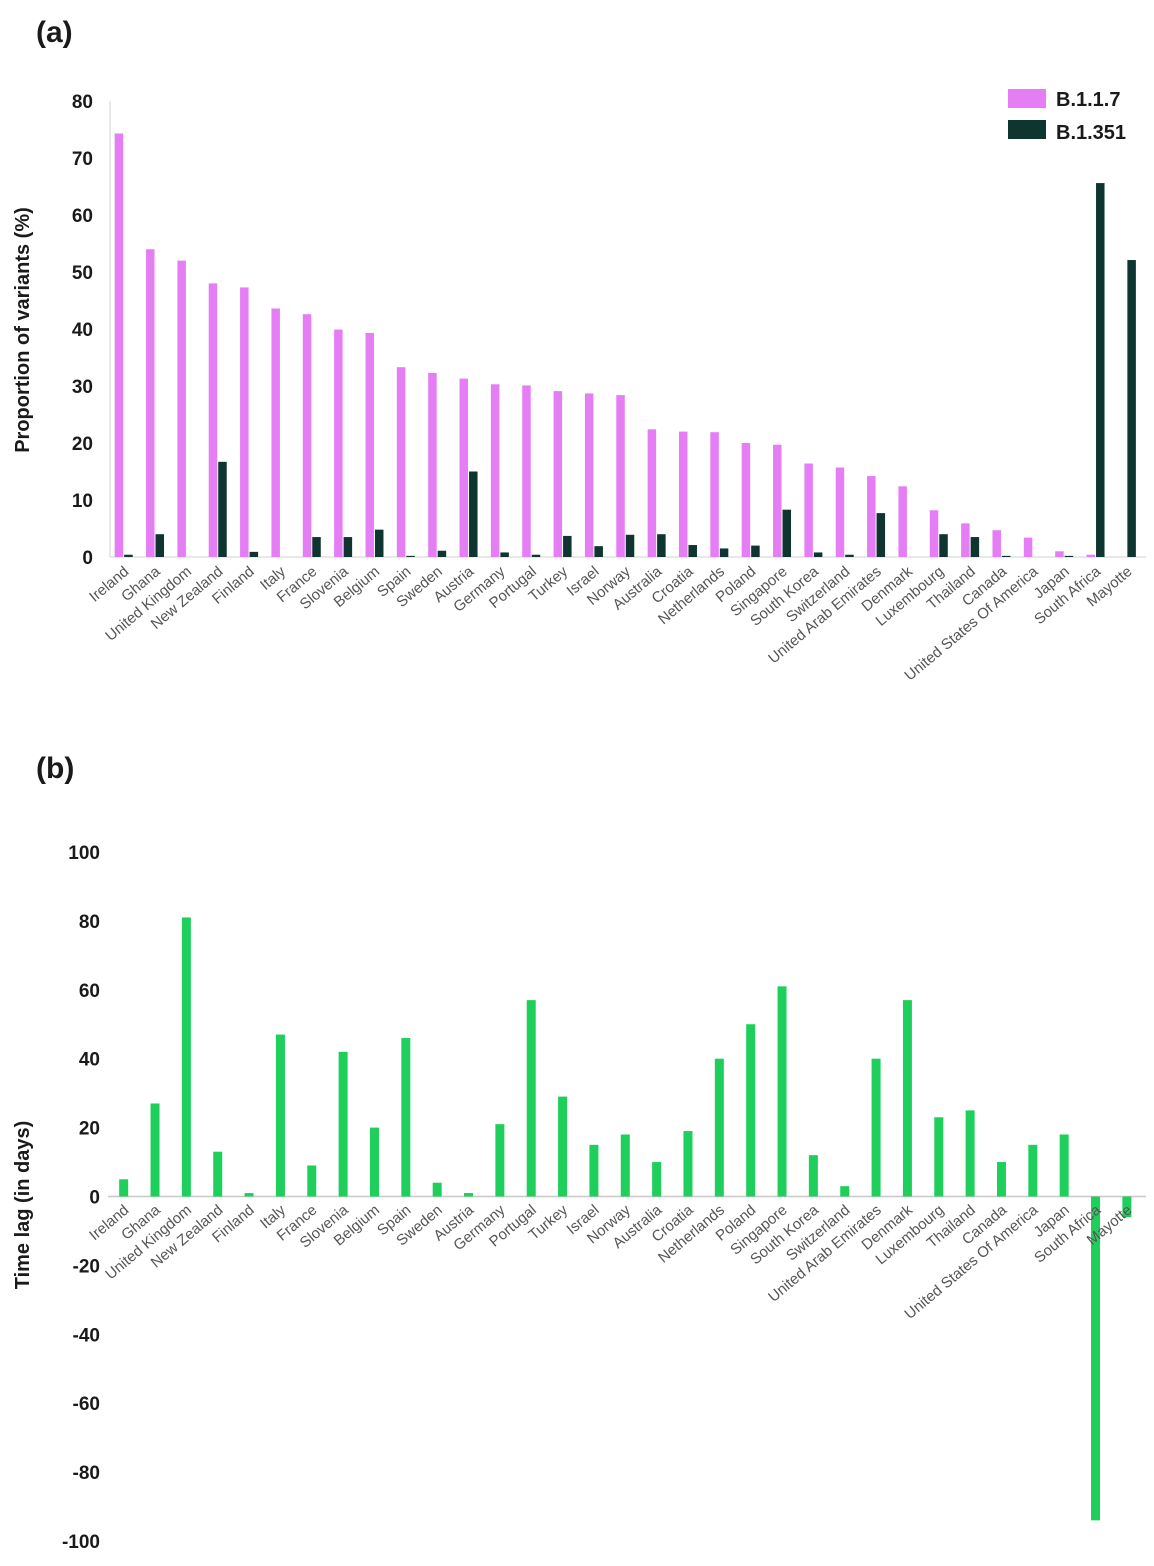 The width and height of the screenshot is (1154, 1566). I want to click on y-tick-label-a: 20, so click(82, 444).